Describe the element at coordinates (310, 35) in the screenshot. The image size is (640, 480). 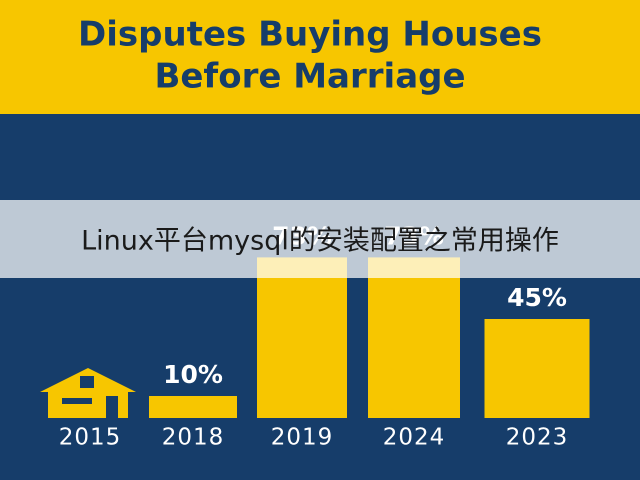
I see `chart-title: Disputes Buying Houses` at that location.